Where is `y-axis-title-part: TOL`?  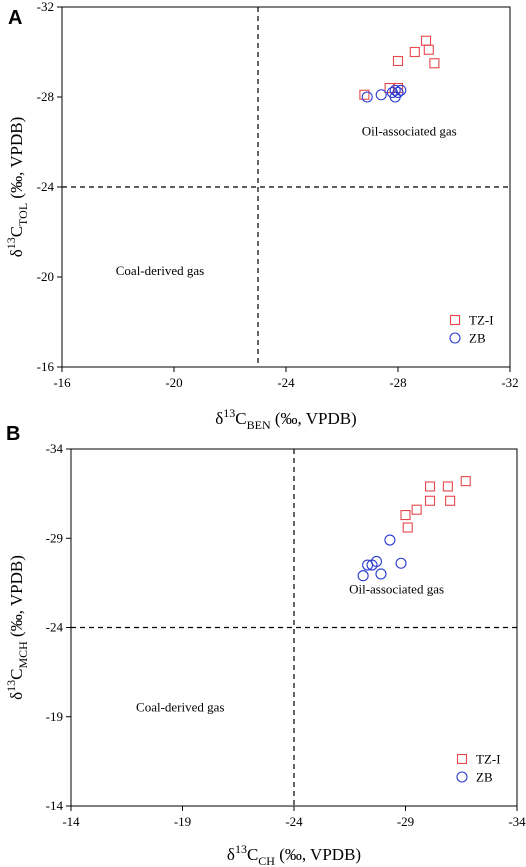 y-axis-title-part: TOL is located at coordinates (23, 214).